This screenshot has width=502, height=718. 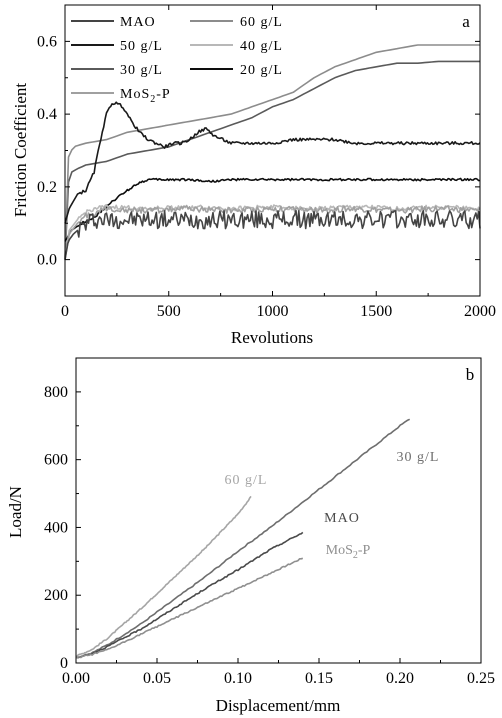 I want to click on legend-item-20gl: 20 g/L, so click(x=236, y=70).